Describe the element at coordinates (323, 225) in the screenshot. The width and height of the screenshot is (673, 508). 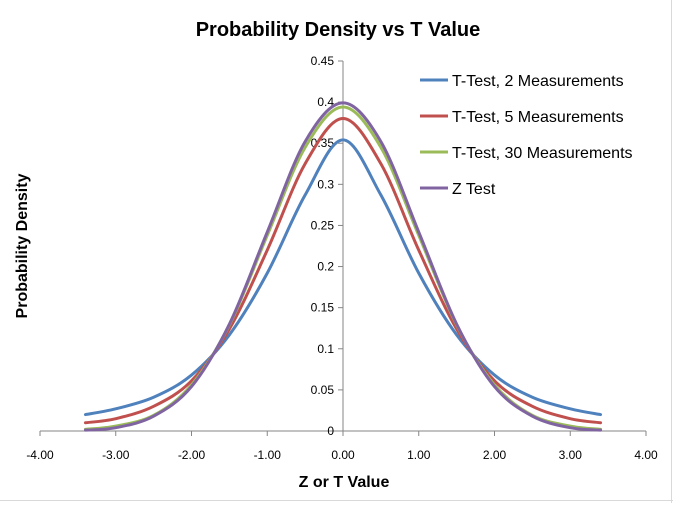
I see `y-tick-label: 0.25` at that location.